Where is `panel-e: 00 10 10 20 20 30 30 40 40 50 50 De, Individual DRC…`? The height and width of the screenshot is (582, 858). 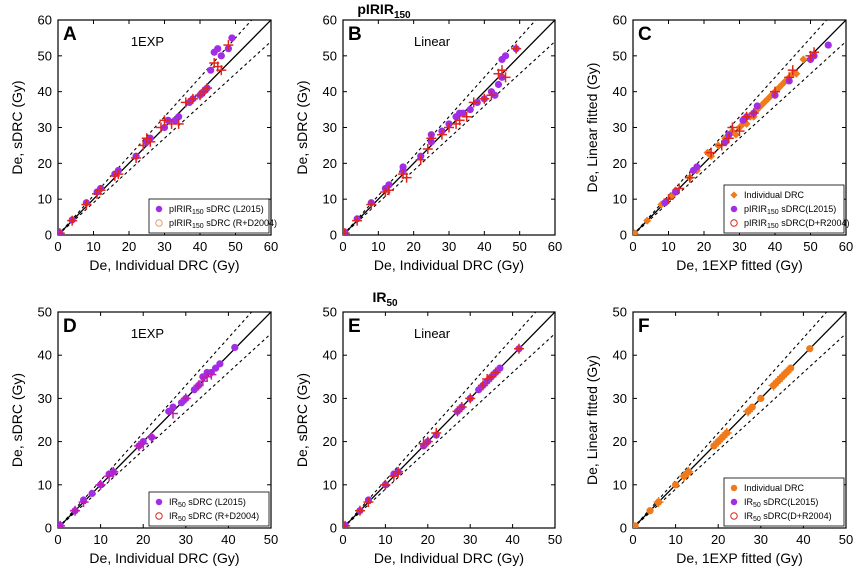
panel-e: 00 10 10 20 20 30 30 40 40 50 50 De, Individual DRC… is located at coordinates (428, 436).